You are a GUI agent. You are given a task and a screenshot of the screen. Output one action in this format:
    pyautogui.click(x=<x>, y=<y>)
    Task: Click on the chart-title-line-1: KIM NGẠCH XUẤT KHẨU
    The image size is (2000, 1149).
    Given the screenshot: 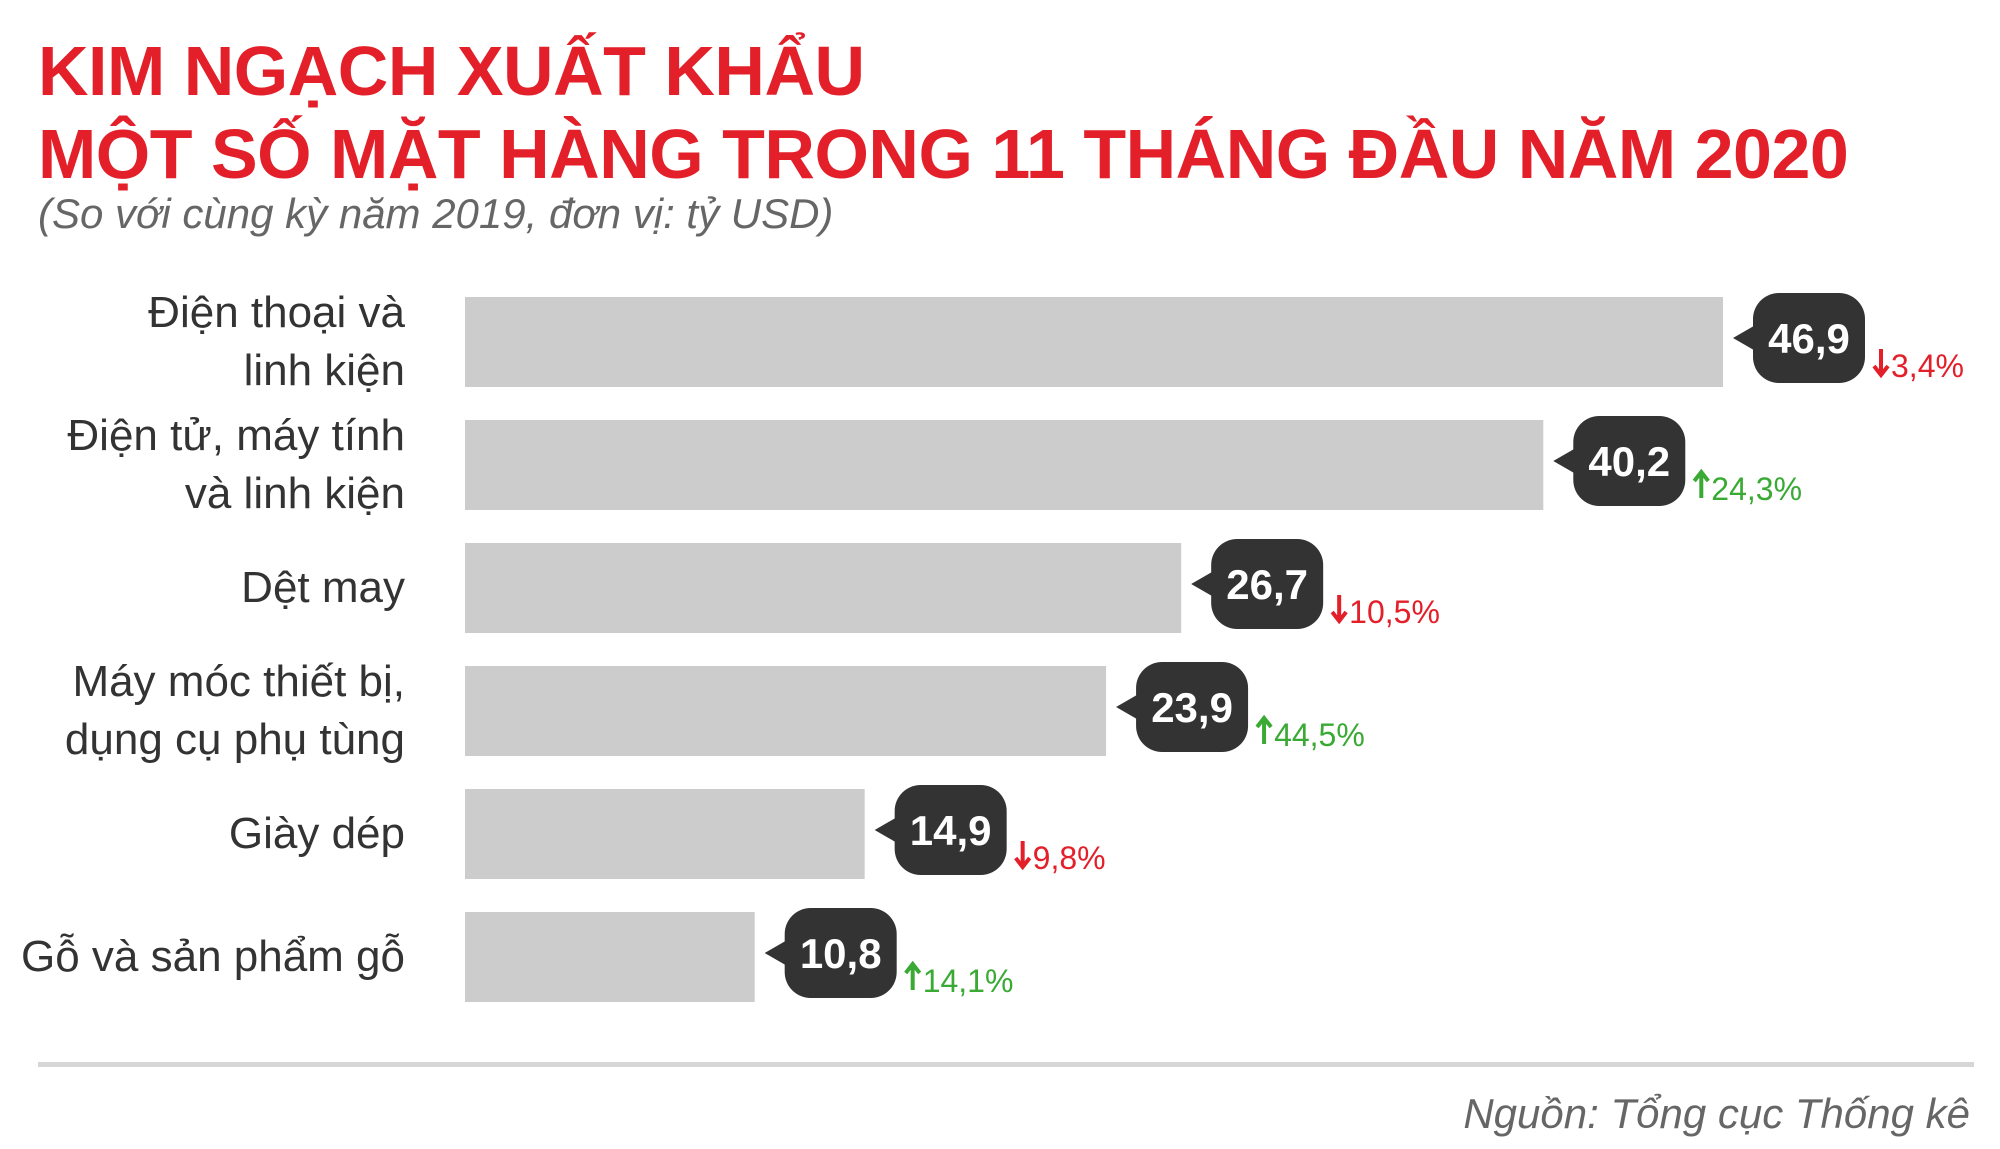 What is the action you would take?
    pyautogui.click(x=451, y=71)
    